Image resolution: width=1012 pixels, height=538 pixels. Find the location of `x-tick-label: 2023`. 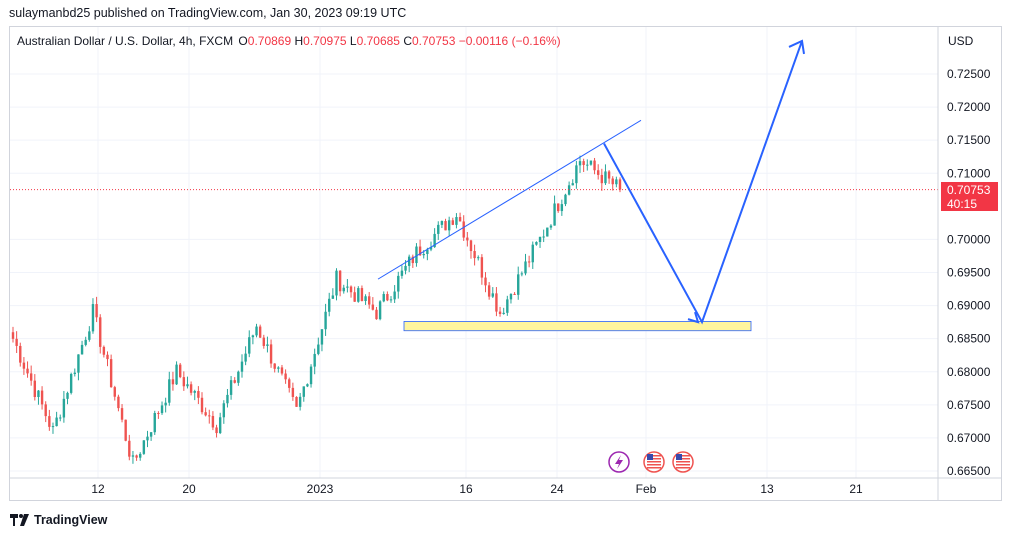

x-tick-label: 2023 is located at coordinates (320, 489).